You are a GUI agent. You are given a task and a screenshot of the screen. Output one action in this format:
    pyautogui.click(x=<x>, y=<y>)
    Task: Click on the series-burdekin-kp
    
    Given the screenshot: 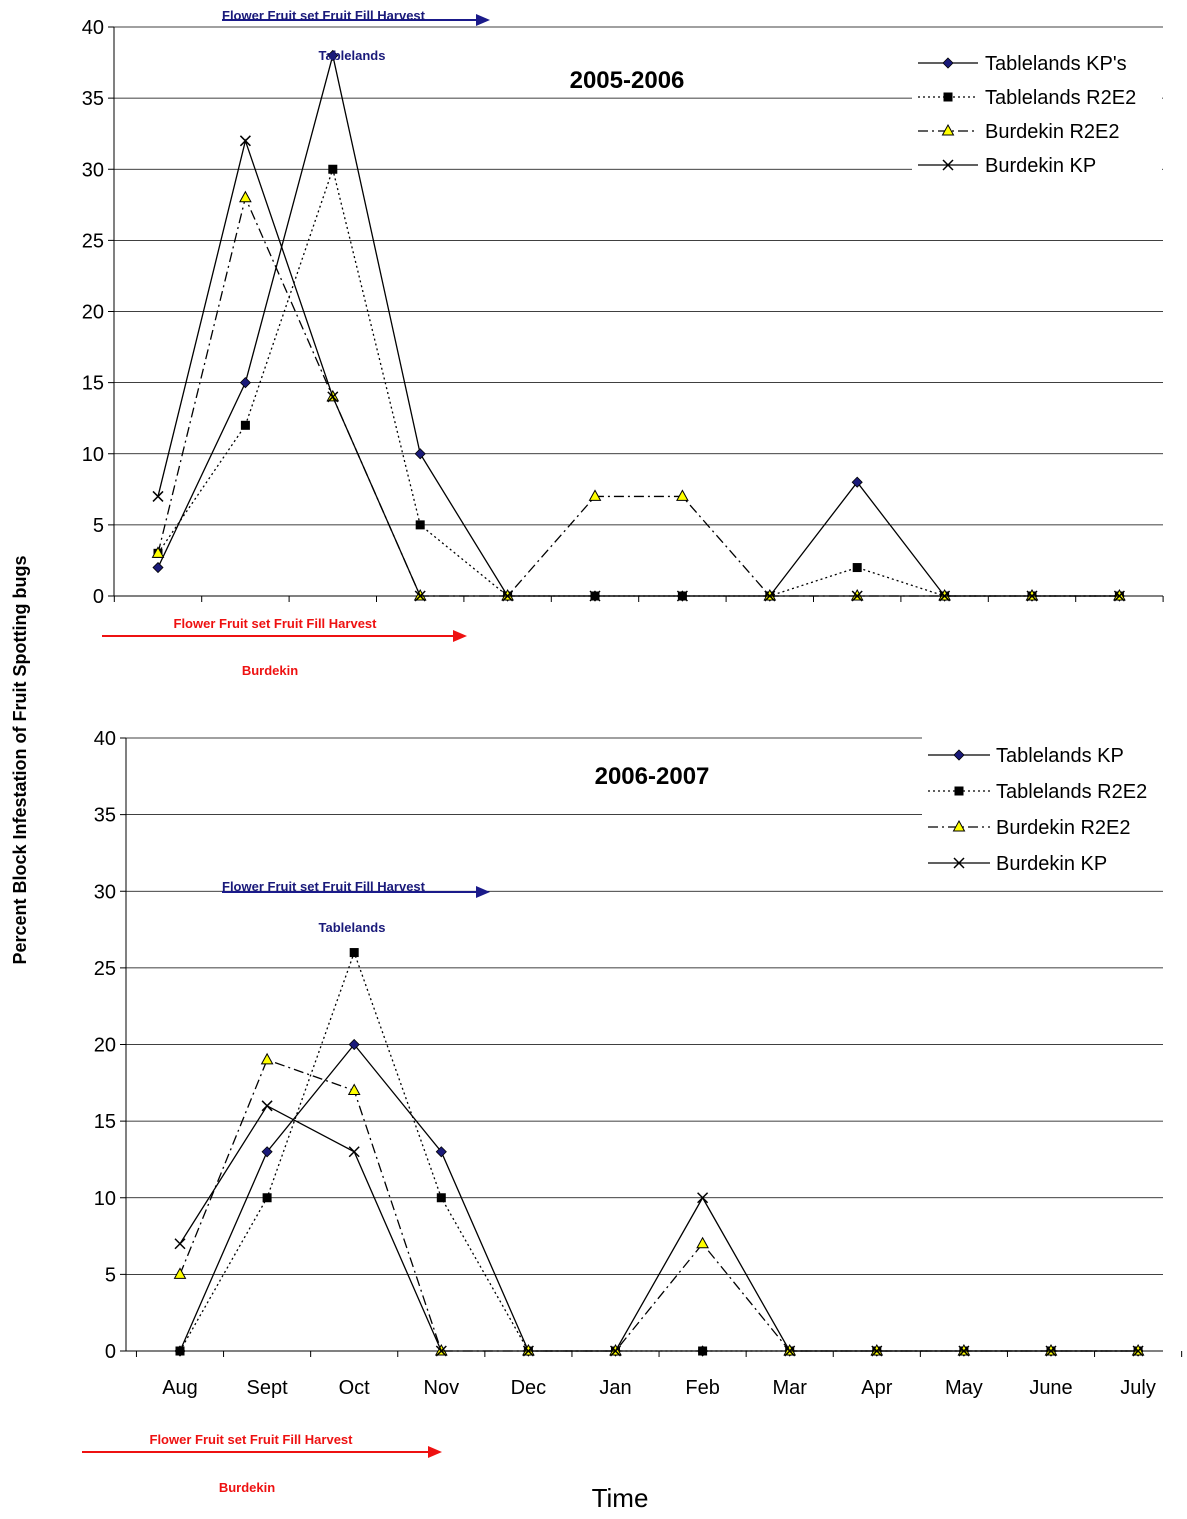 What is the action you would take?
    pyautogui.click(x=659, y=1228)
    